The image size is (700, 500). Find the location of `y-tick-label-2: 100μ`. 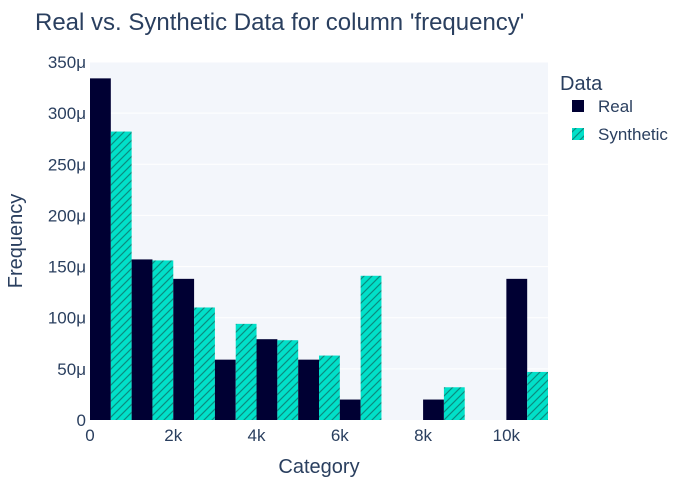

y-tick-label-2: 100μ is located at coordinates (67, 318).